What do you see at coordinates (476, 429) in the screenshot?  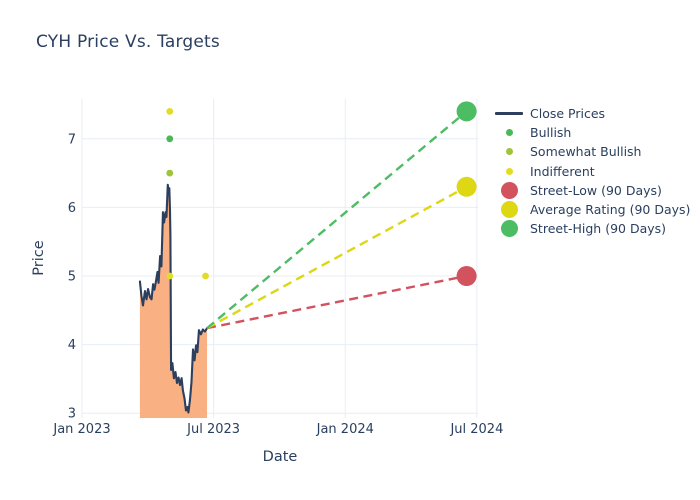 I see `x-tick-label: Jul 2024` at bounding box center [476, 429].